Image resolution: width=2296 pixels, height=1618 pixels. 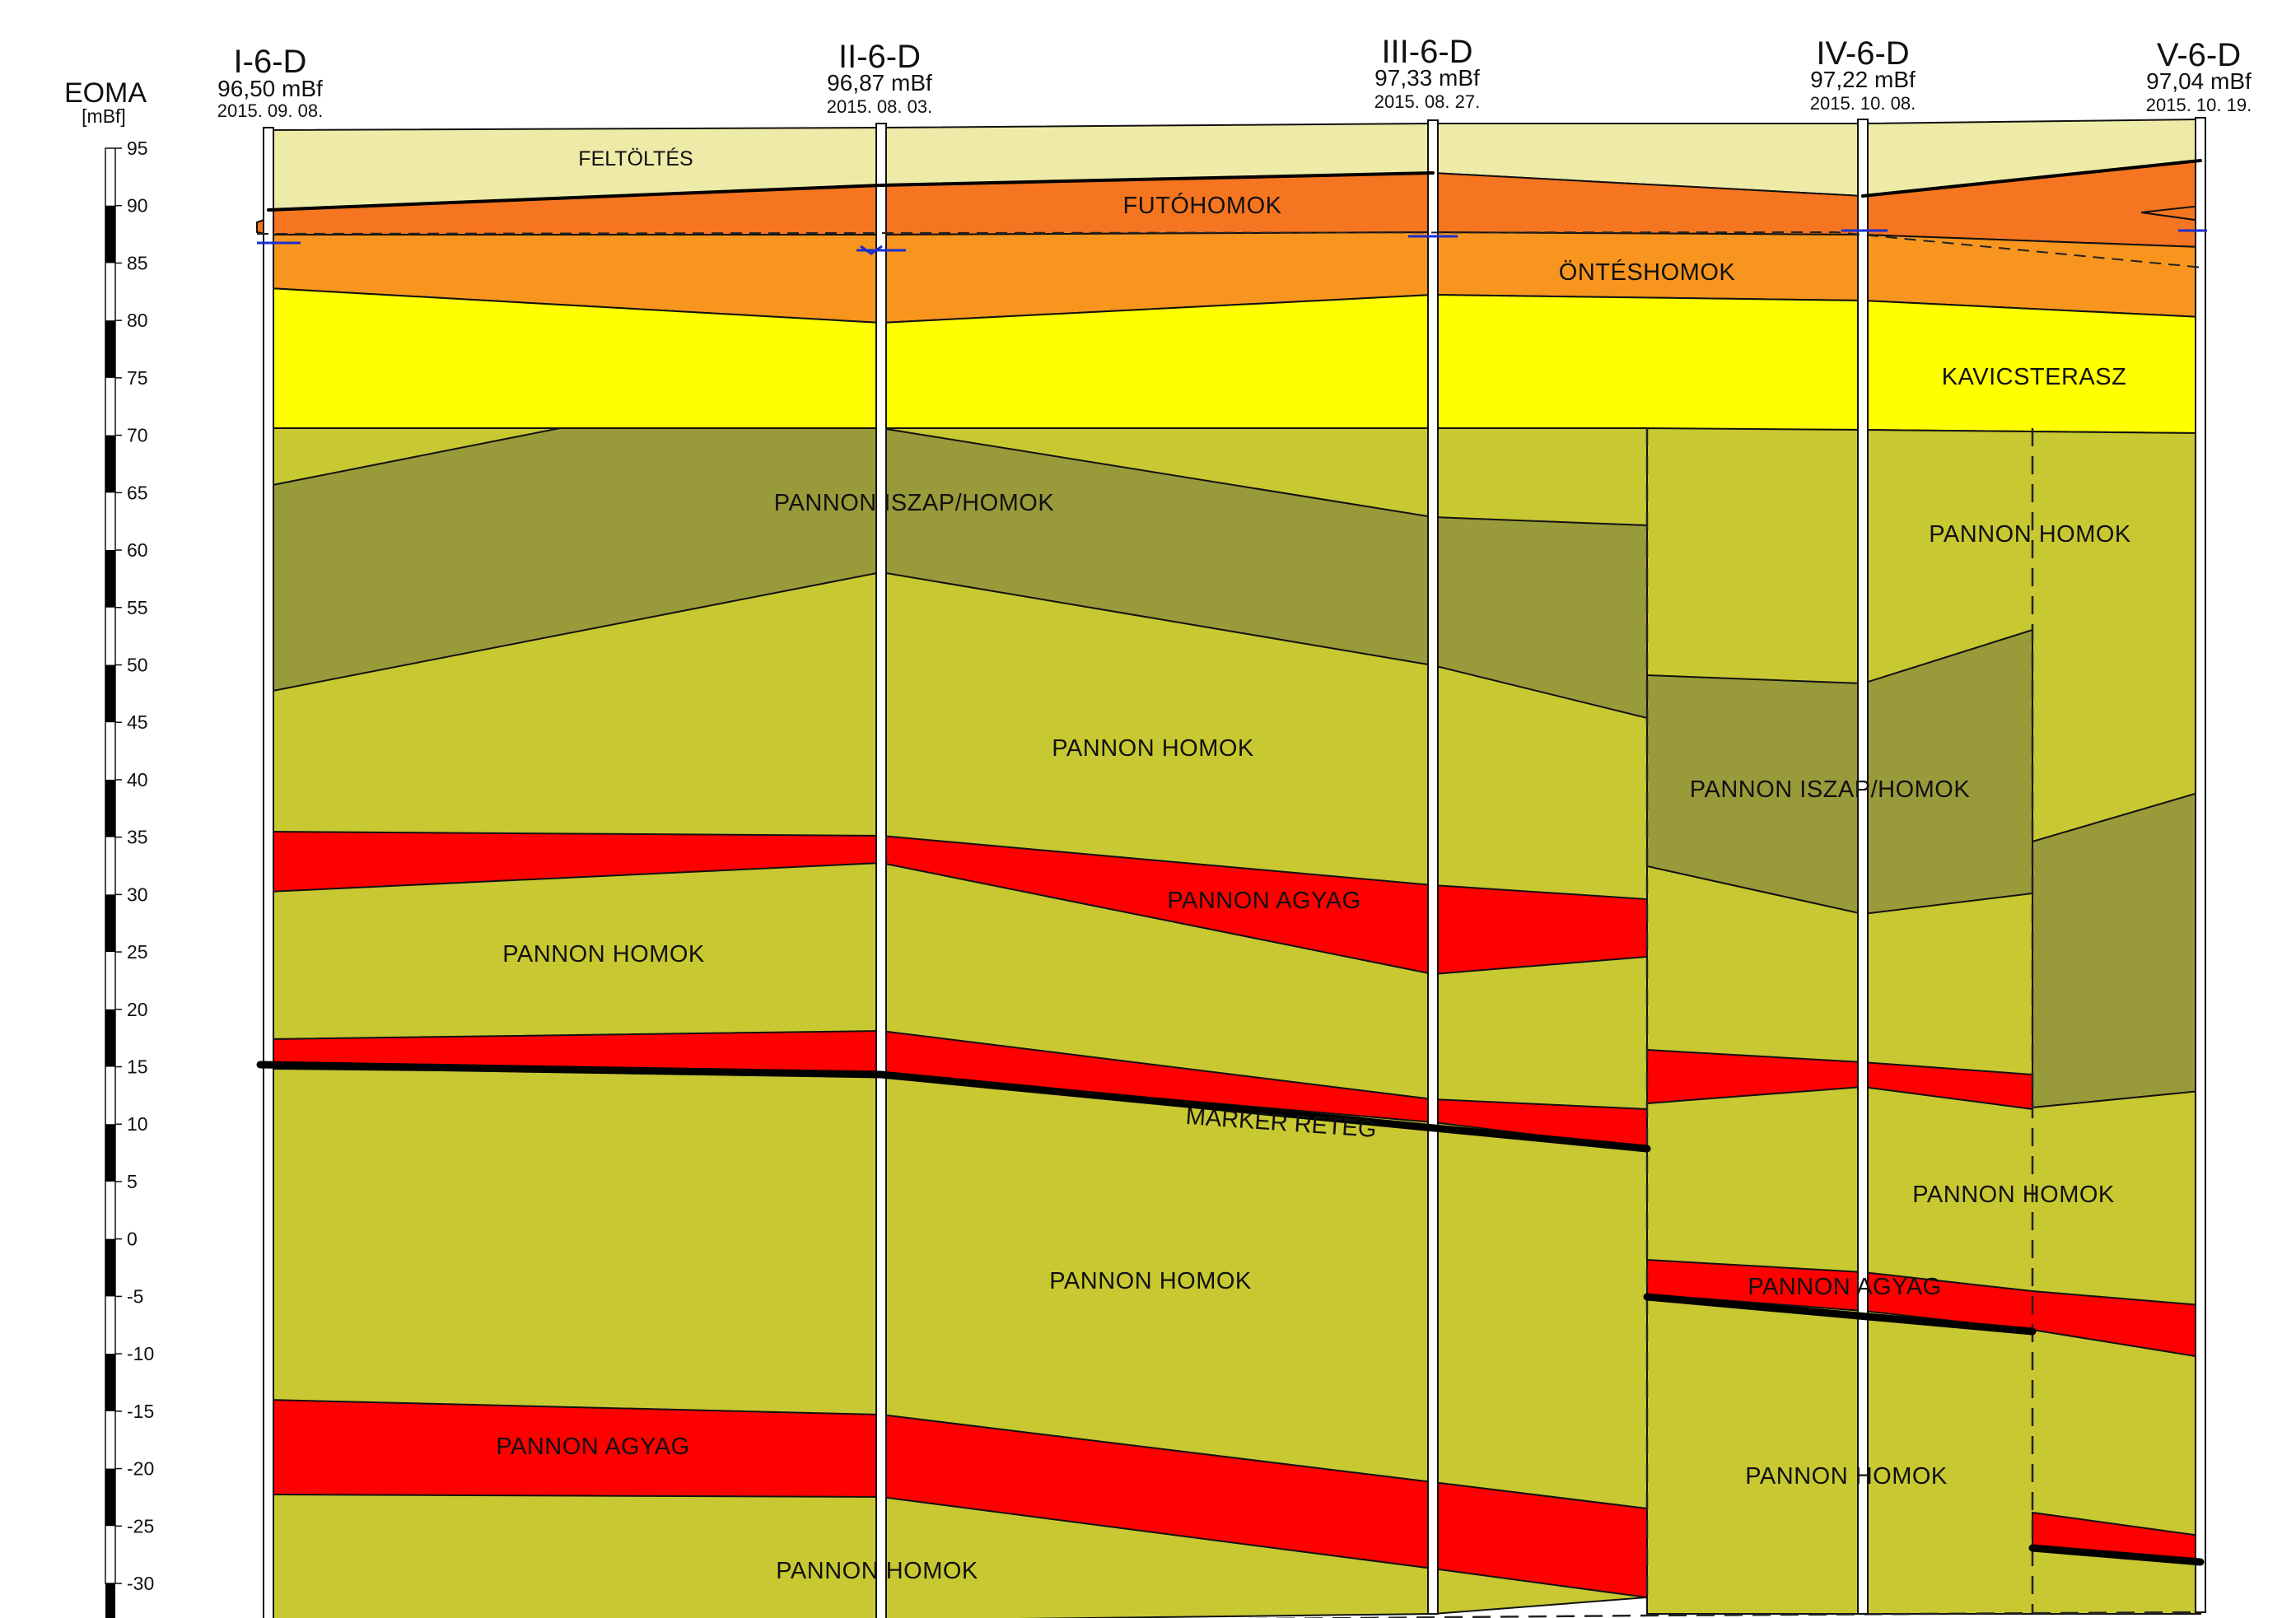 What do you see at coordinates (1830, 789) in the screenshot?
I see `layer-label-iszap-2: PANNON ISZAP/HOMOK` at bounding box center [1830, 789].